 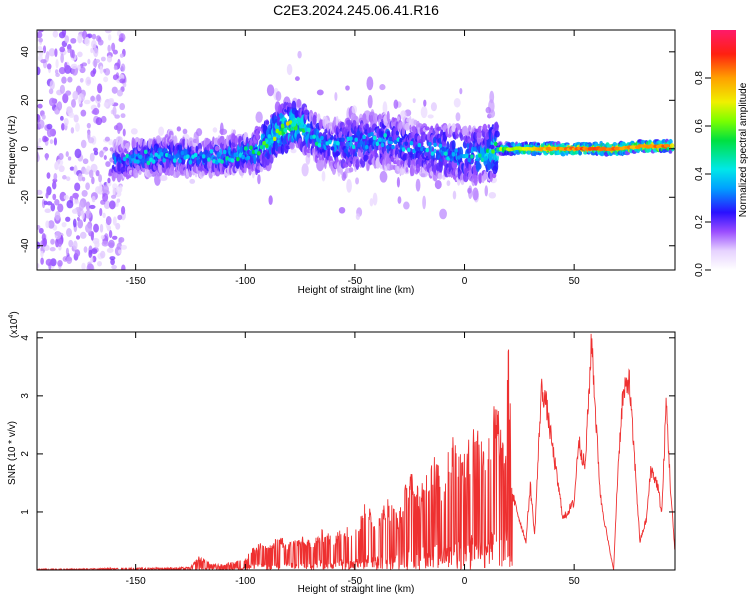 What do you see at coordinates (14, 324) in the screenshot?
I see `svg-text: (x104)` at bounding box center [14, 324].